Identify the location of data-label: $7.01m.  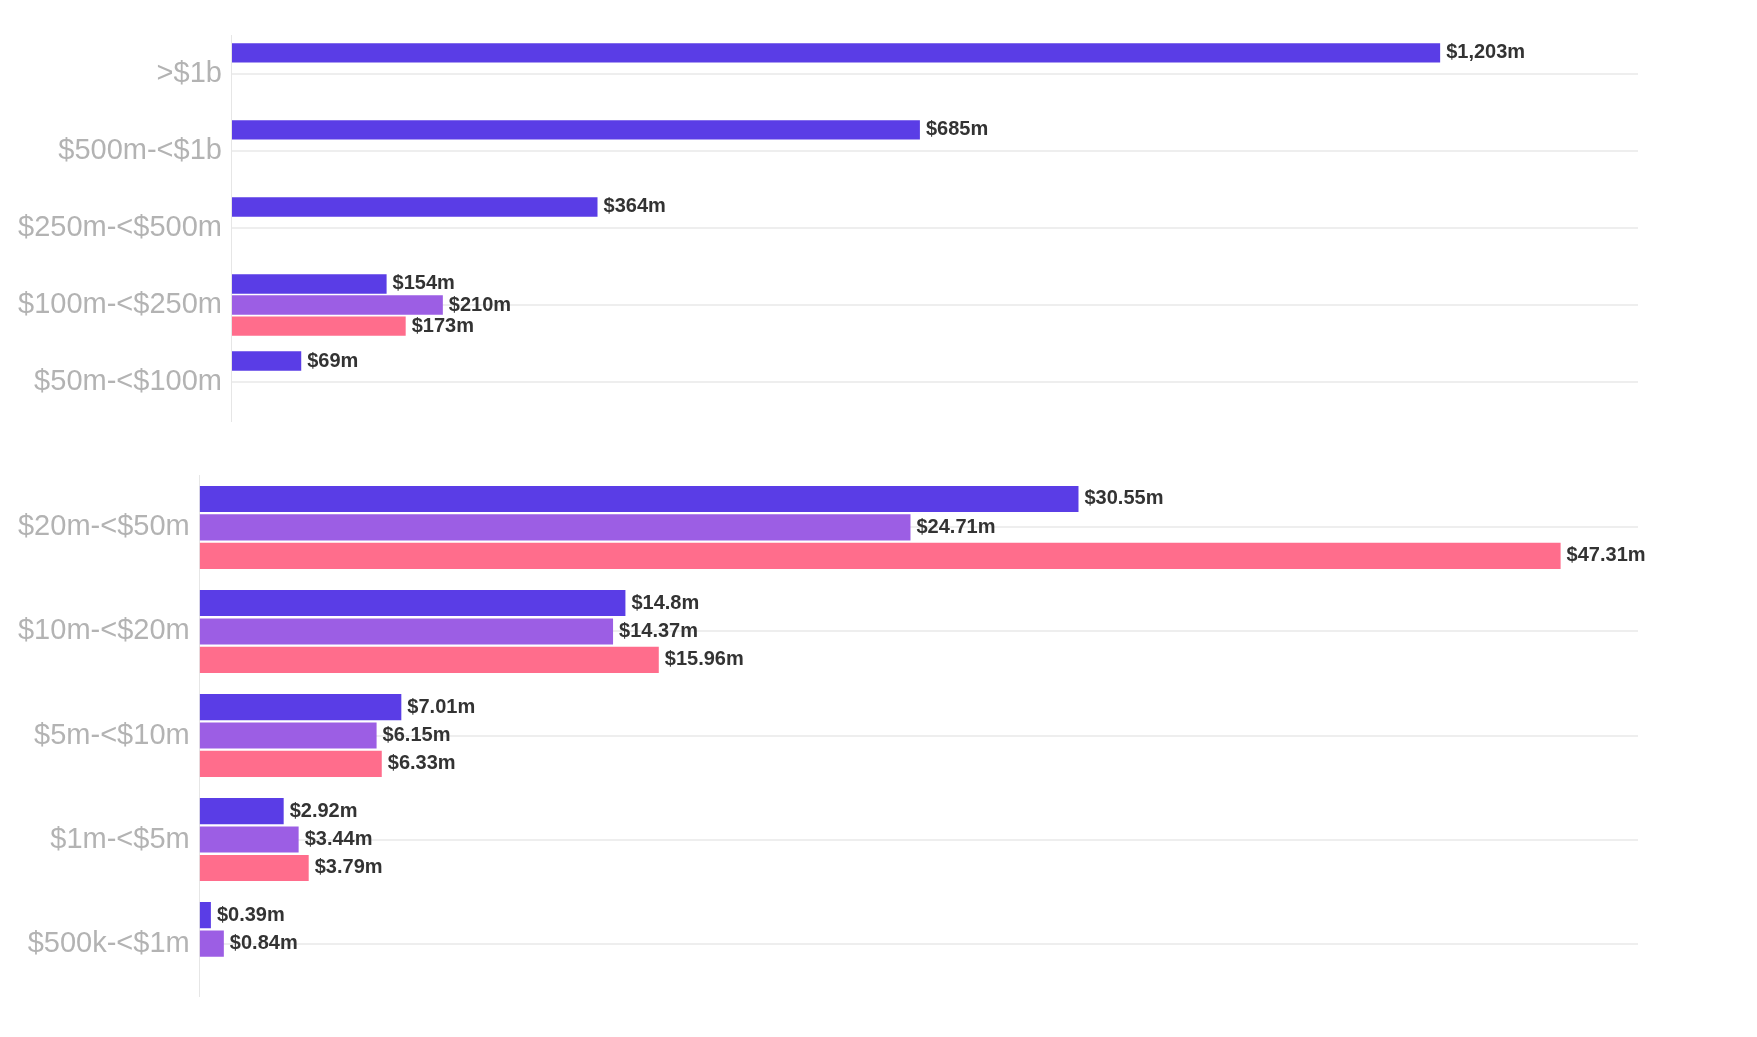
(441, 705).